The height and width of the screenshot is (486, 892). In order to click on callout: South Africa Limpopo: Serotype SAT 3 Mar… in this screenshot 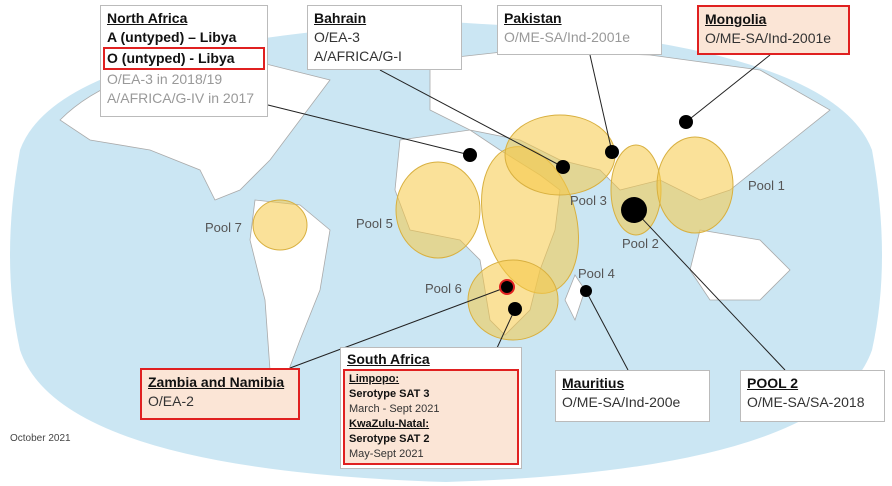, I will do `click(431, 408)`.